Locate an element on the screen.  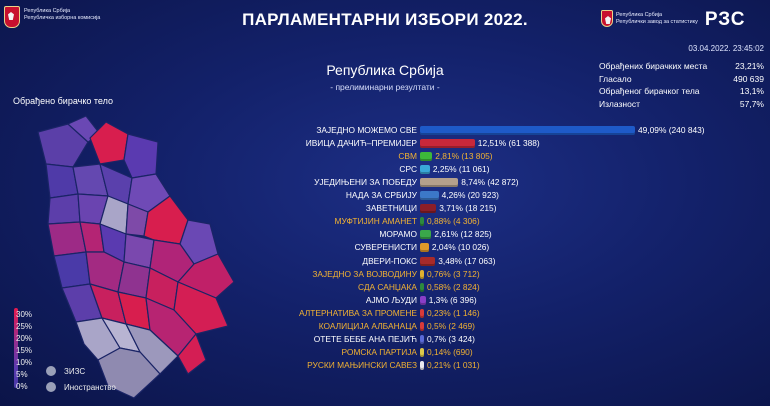
result-row: СРС 2,25% (11 061) is located at coordinates (505, 169).